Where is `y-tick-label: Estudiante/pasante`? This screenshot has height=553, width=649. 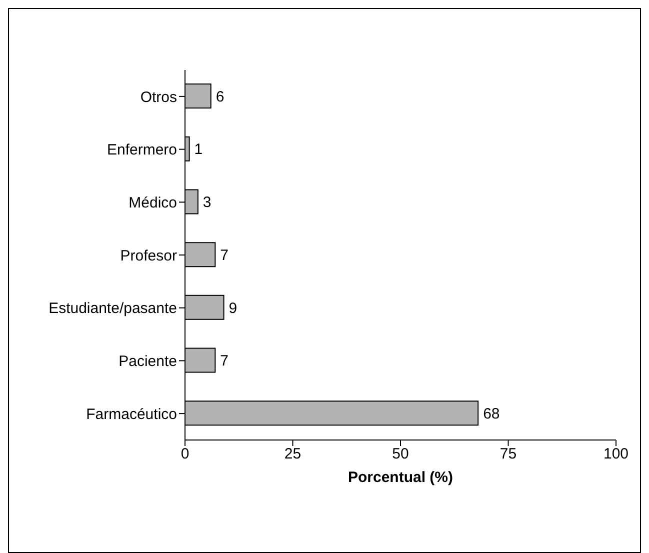 y-tick-label: Estudiante/pasante is located at coordinates (112, 309).